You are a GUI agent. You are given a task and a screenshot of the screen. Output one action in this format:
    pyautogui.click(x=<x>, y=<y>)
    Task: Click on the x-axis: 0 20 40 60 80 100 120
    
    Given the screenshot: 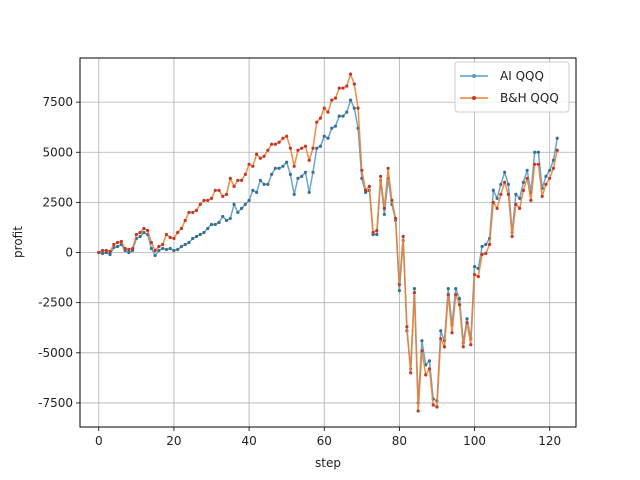 What is the action you would take?
    pyautogui.click(x=328, y=437)
    